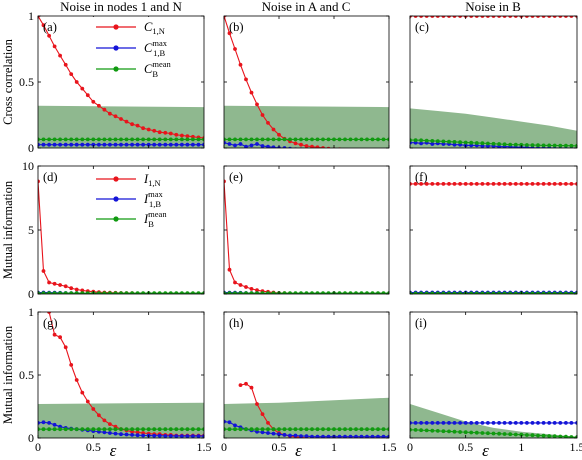 The height and width of the screenshot is (460, 582). What do you see at coordinates (262, 414) in the screenshot?
I see `data-point-h-red` at bounding box center [262, 414].